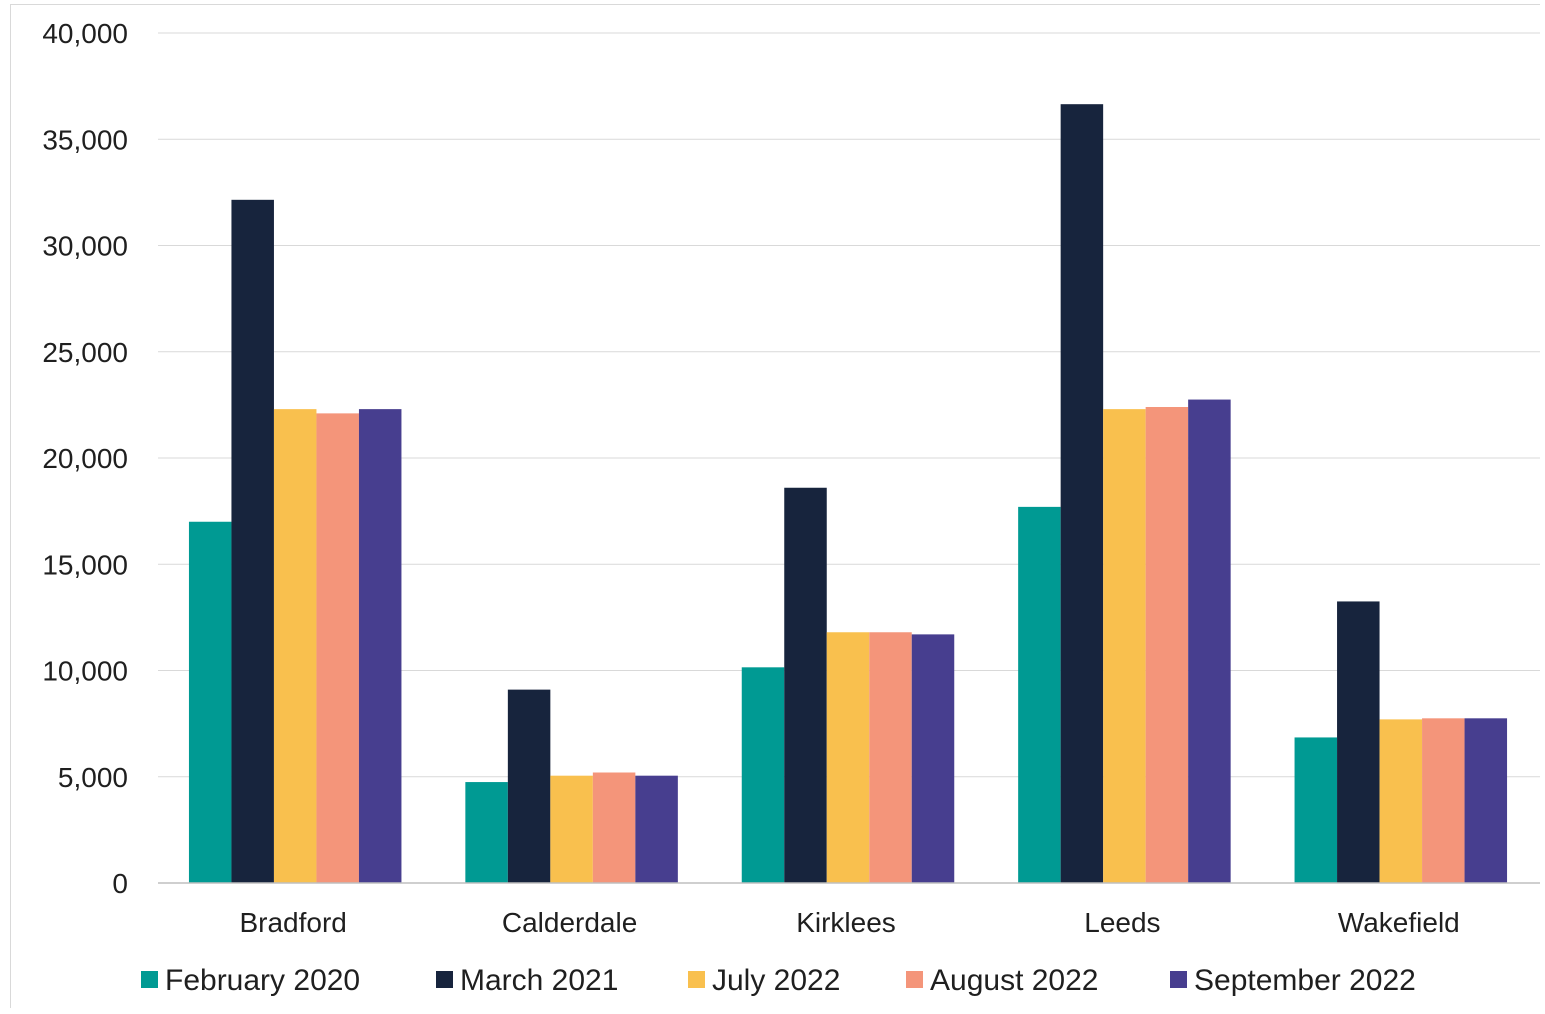  Describe the element at coordinates (93, 777) in the screenshot. I see `y-tick-label: 5,000` at that location.